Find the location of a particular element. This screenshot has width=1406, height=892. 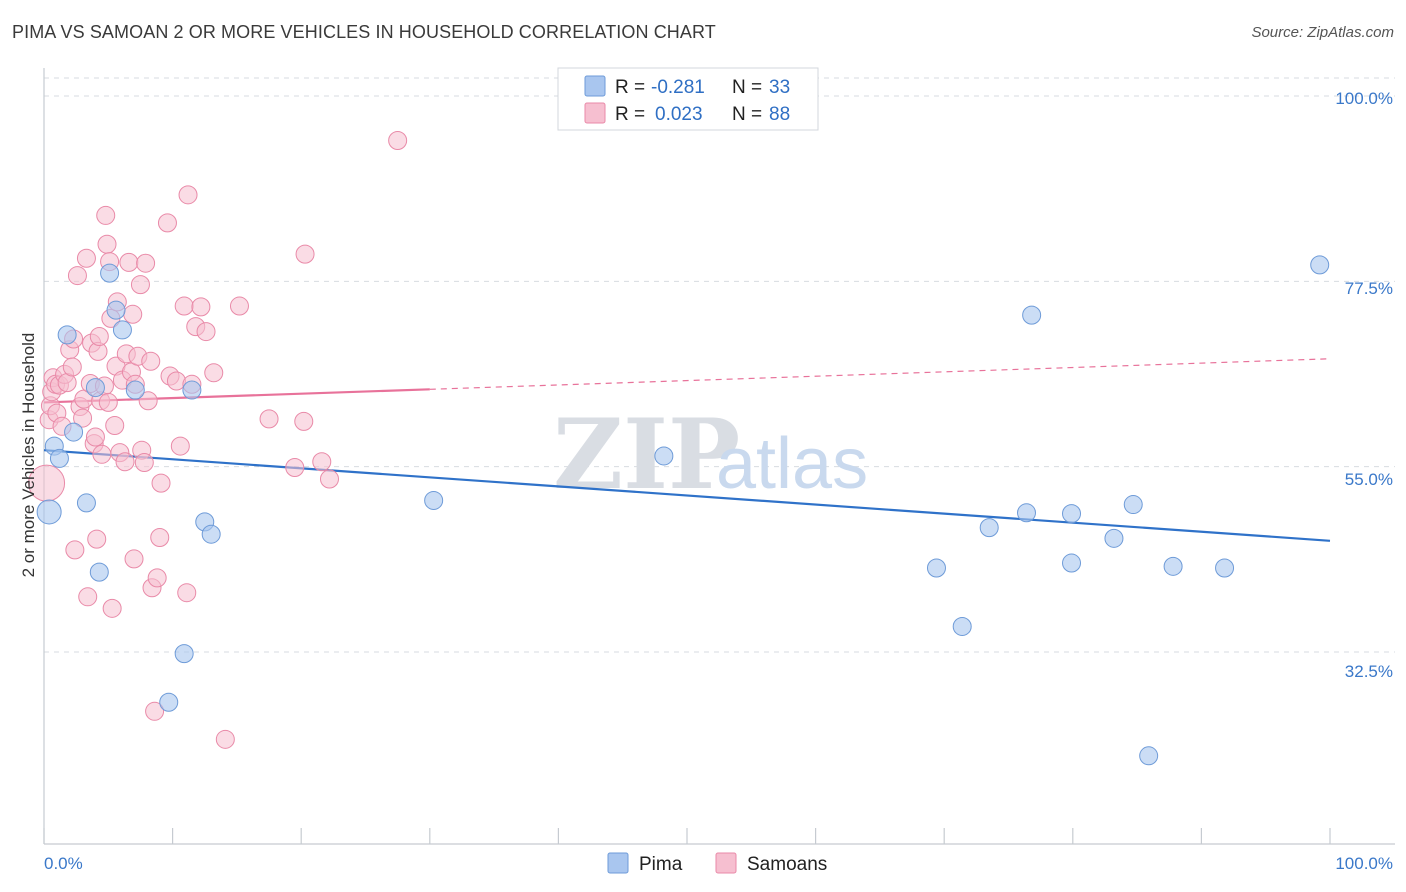

legend-pima-r: -0.281 is located at coordinates (678, 87).